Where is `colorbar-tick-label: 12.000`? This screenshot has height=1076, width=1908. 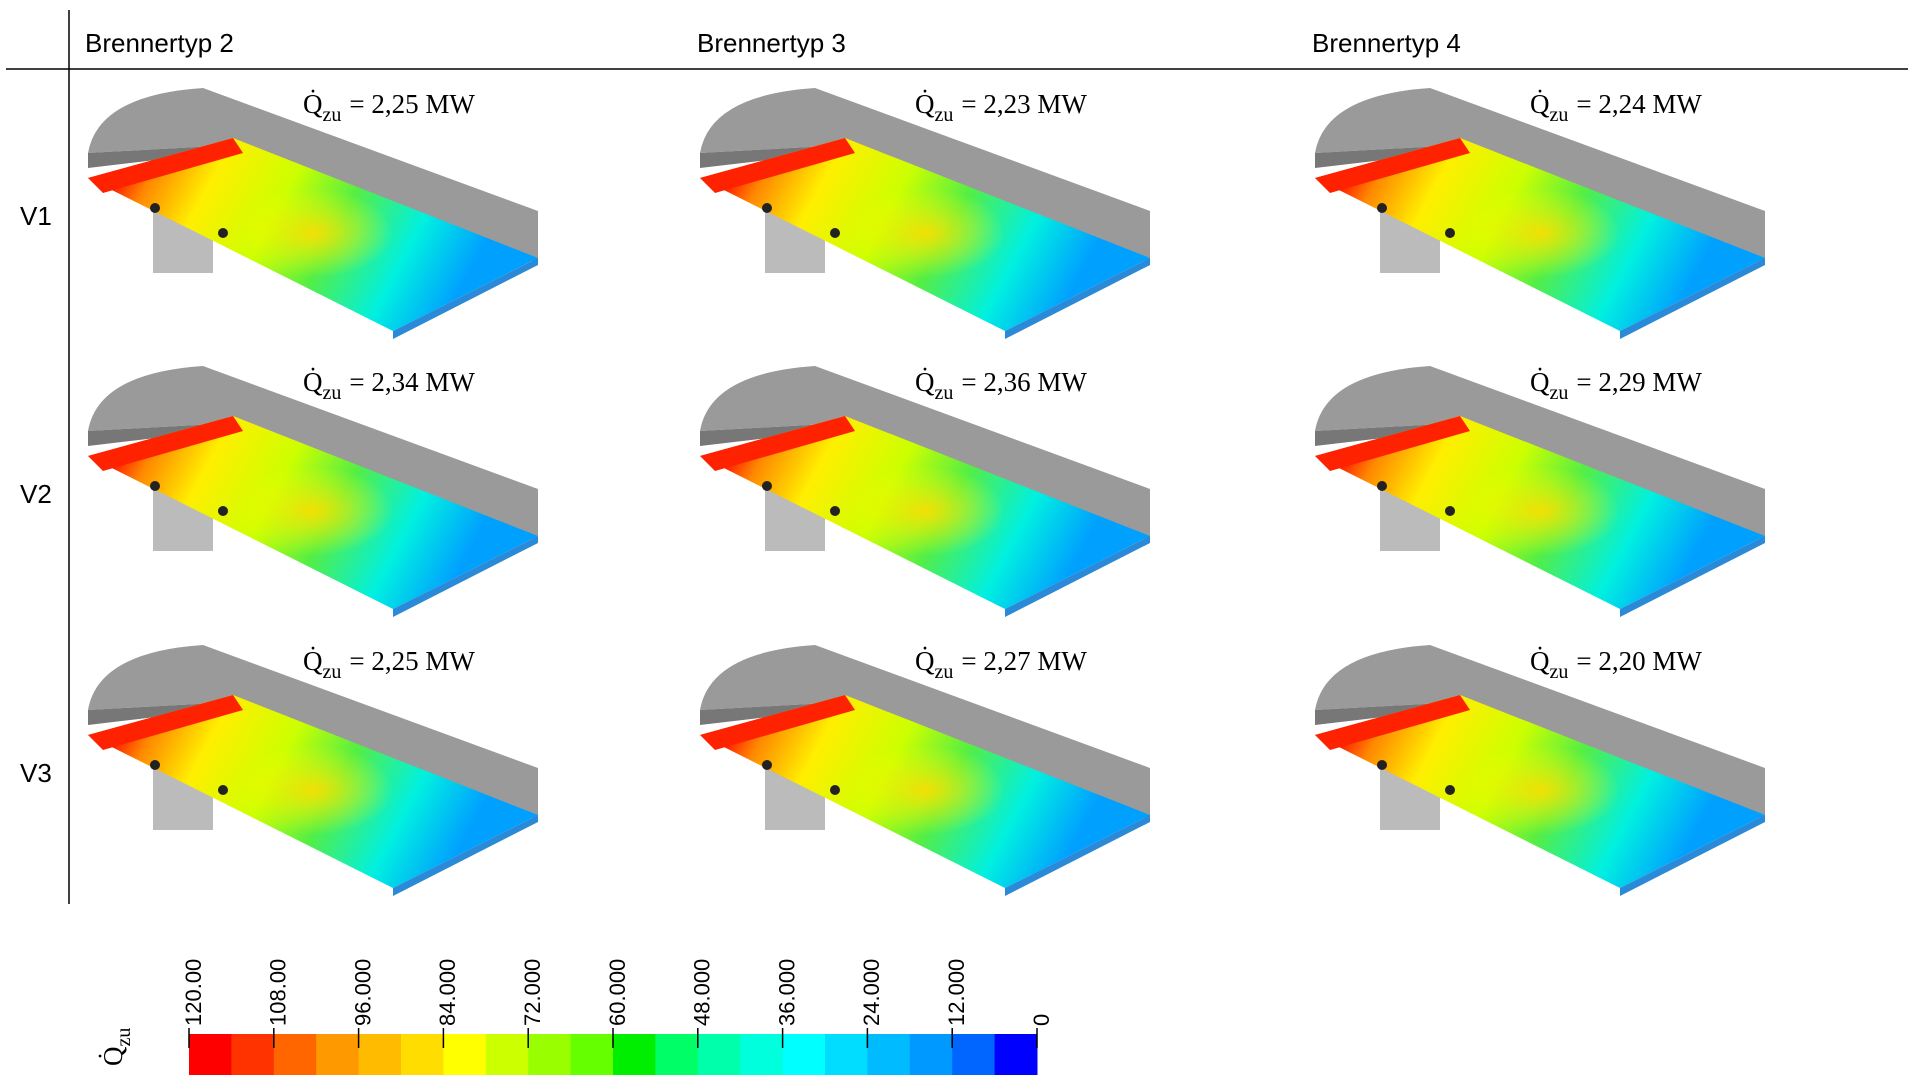 colorbar-tick-label: 12.000 is located at coordinates (956, 992).